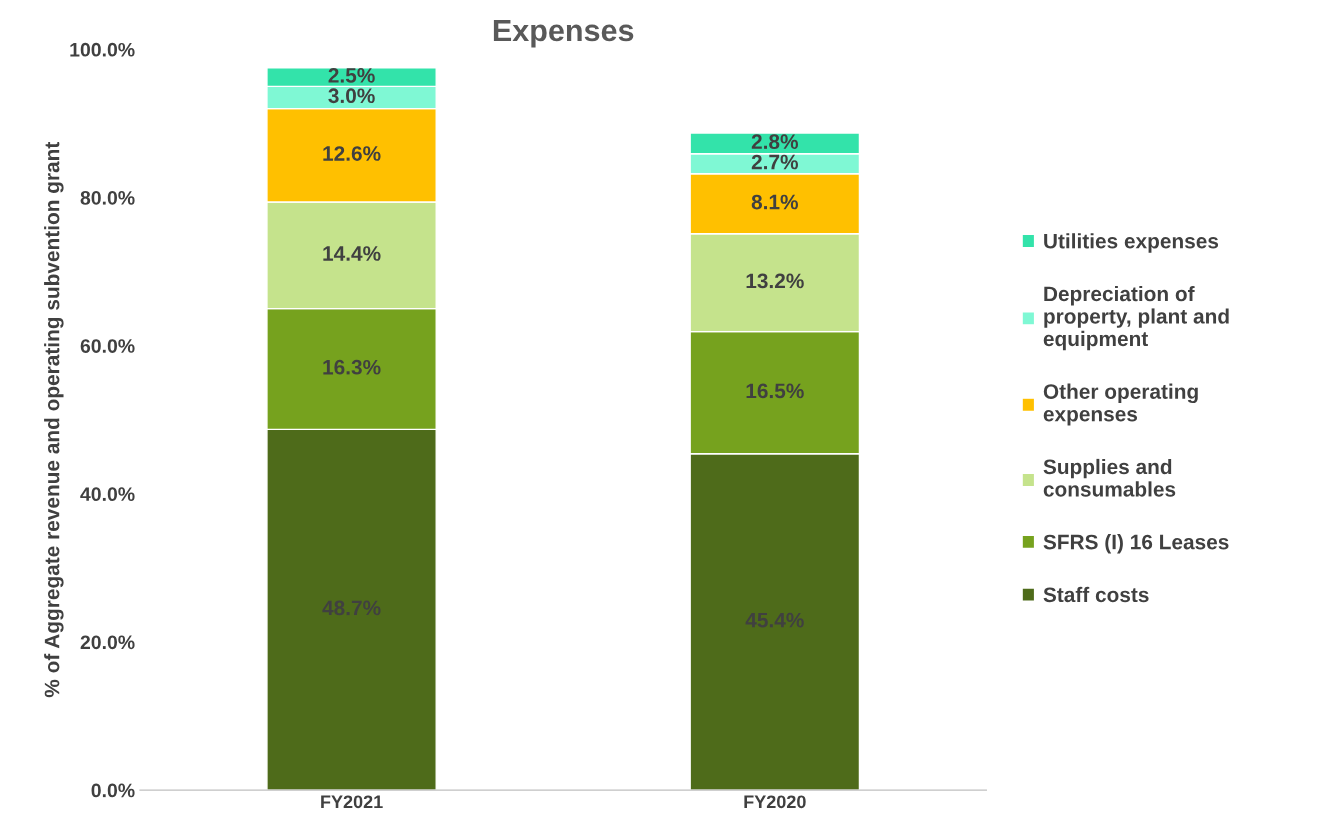 This screenshot has width=1333, height=823. Describe the element at coordinates (774, 162) in the screenshot. I see `data-label: 2.7%` at that location.